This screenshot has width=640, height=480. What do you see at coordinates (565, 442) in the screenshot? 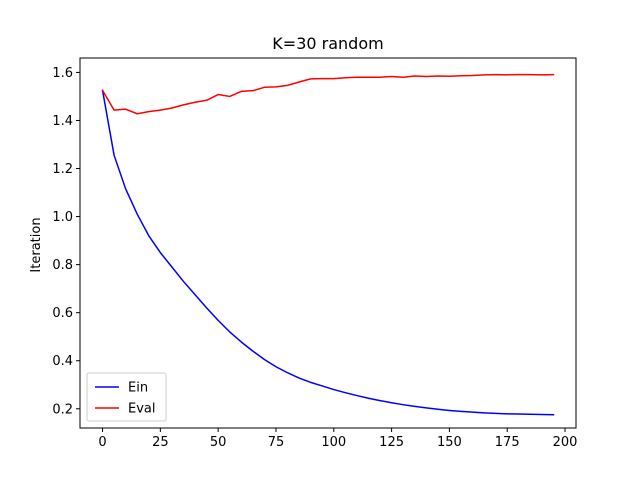
I see `x-tick-label: 200` at bounding box center [565, 442].